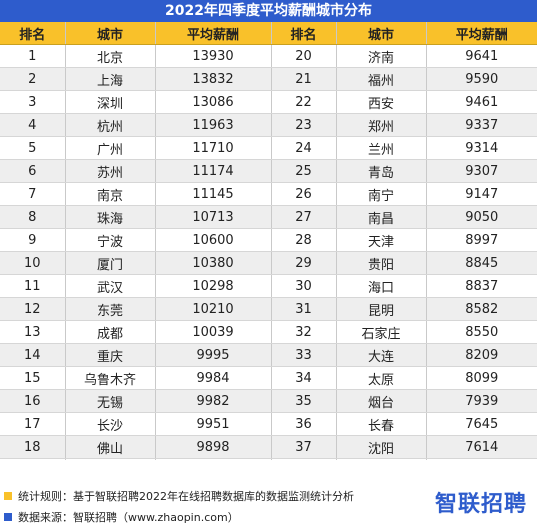 The height and width of the screenshot is (532, 537). I want to click on cell-salary-right: 8997, so click(481, 240).